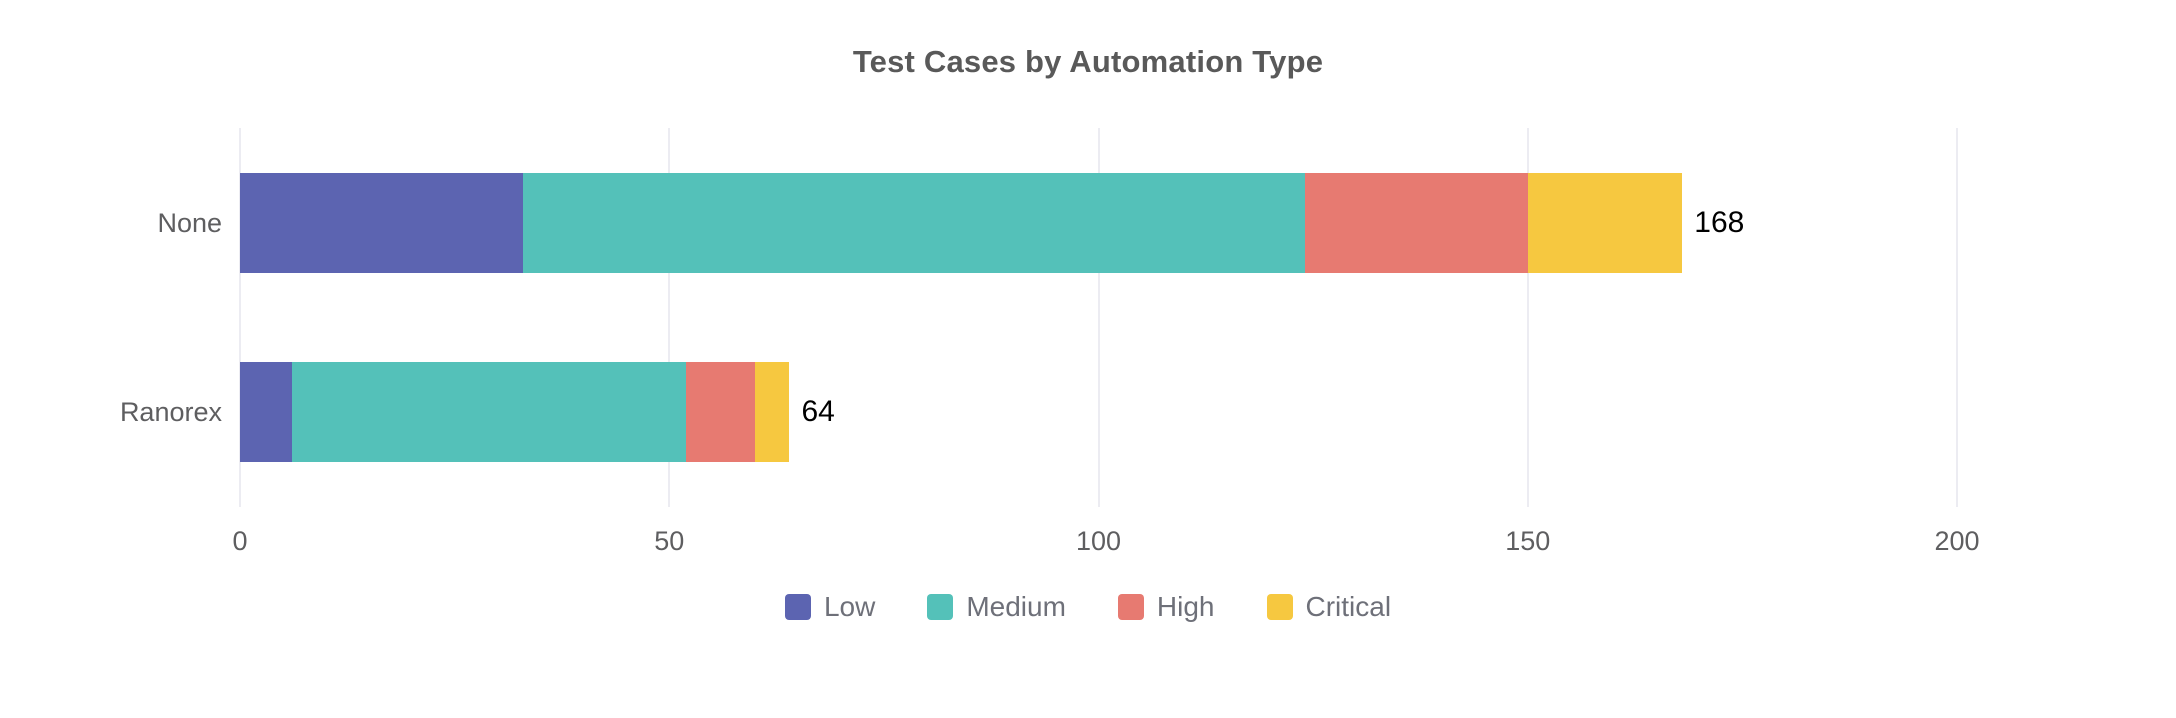 The width and height of the screenshot is (2176, 718). I want to click on x-axis-tick-label-50: 50, so click(669, 541).